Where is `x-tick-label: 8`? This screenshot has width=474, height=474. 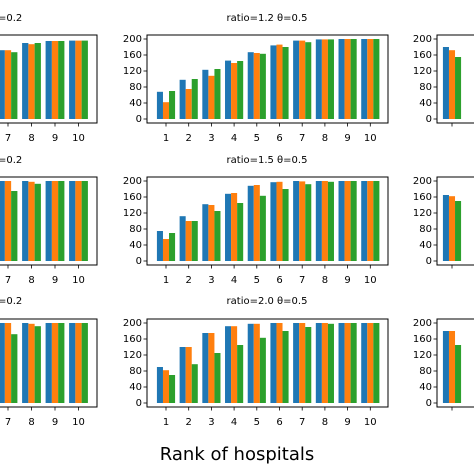
x-tick-label: 8 is located at coordinates (31, 138).